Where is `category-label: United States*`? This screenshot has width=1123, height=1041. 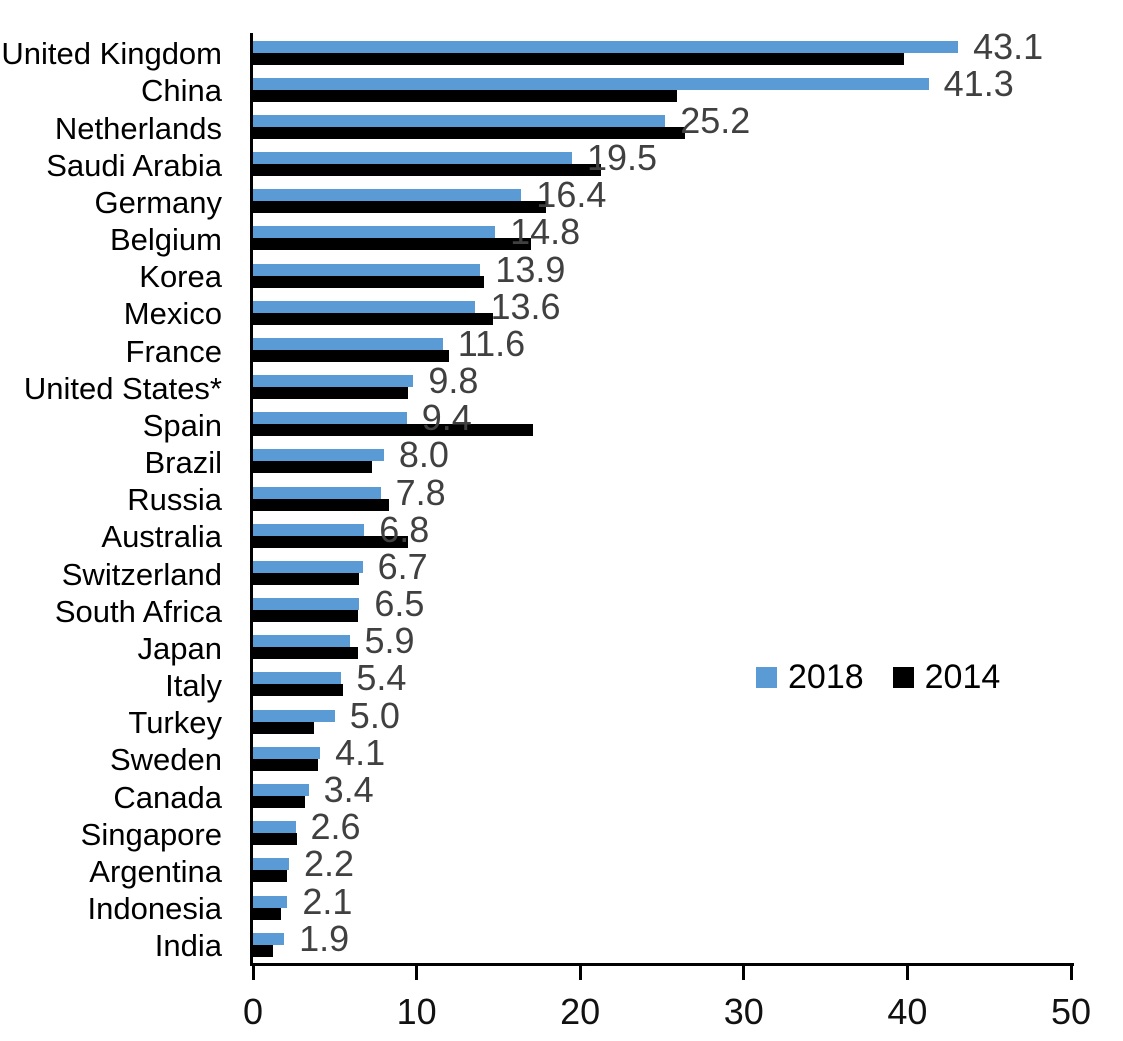 category-label: United States* is located at coordinates (122, 388).